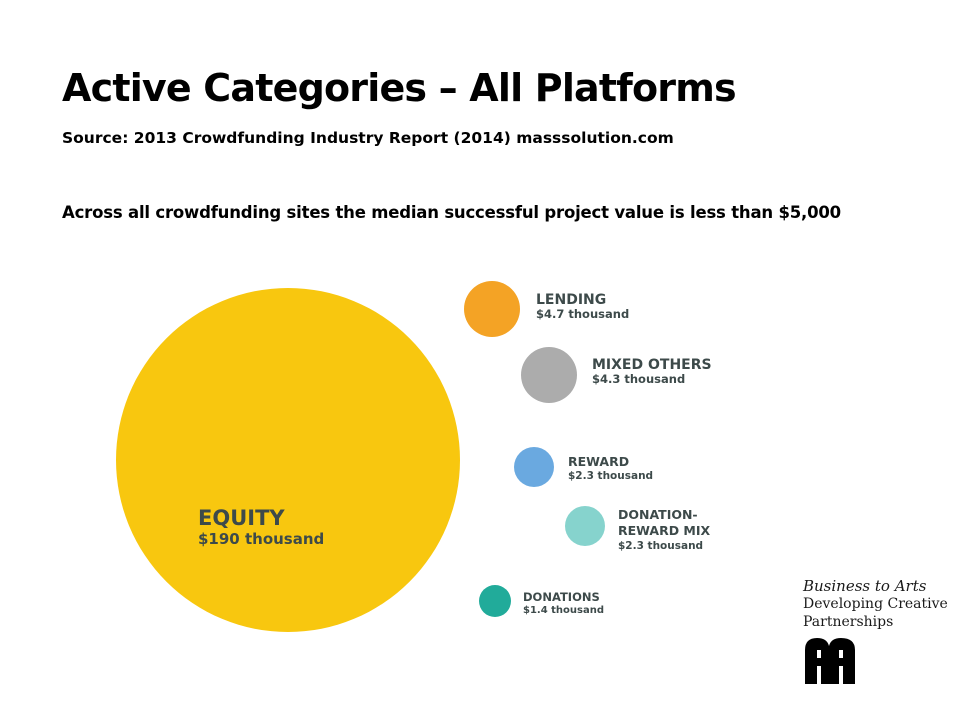 Image resolution: width=960 pixels, height=720 pixels. What do you see at coordinates (598, 461) in the screenshot?
I see `label-reward: REWARD` at bounding box center [598, 461].